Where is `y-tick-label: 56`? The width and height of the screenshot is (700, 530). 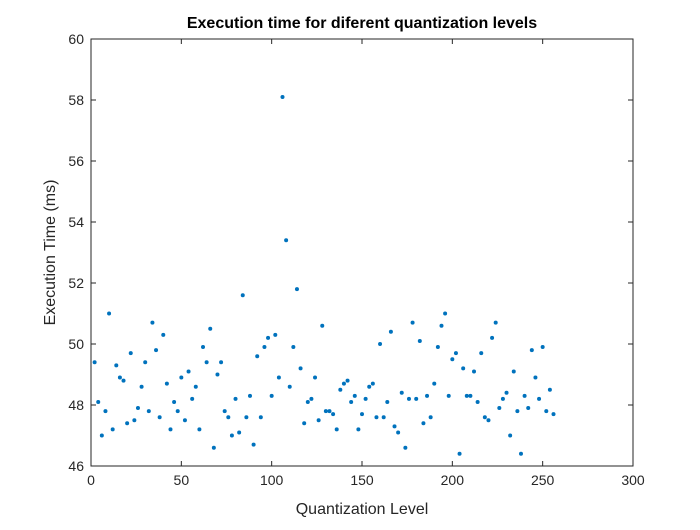
y-tick-label: 56 is located at coordinates (76, 161).